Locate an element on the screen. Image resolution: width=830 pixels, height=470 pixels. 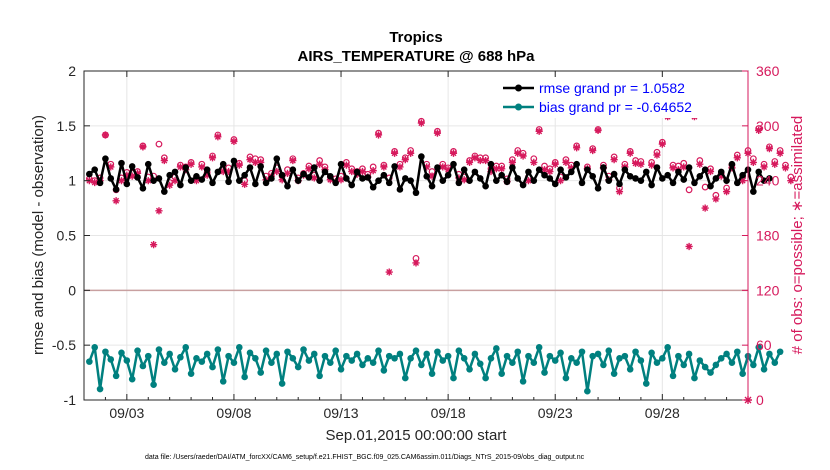
y-right-tick-label: 0 is located at coordinates (760, 400).